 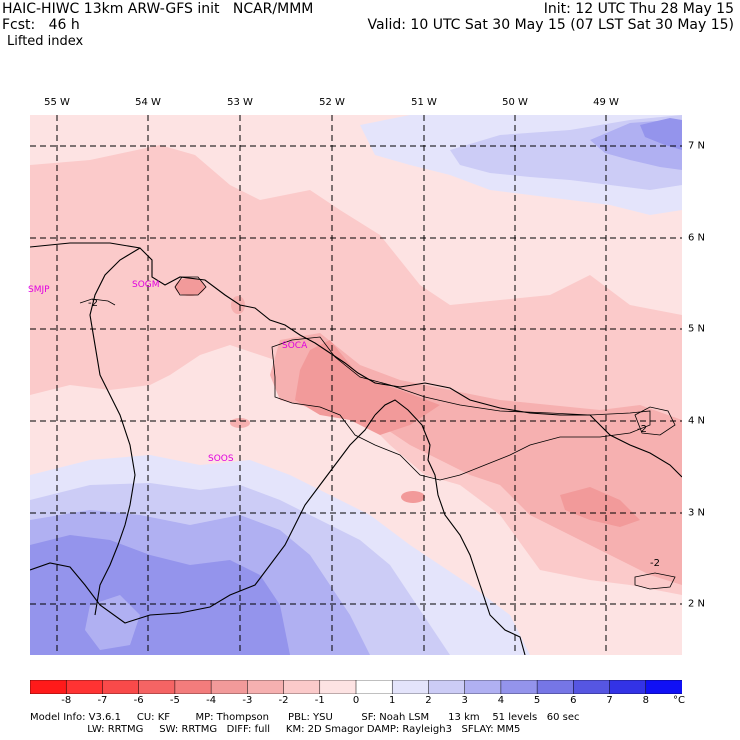 I want to click on station-soos: SOOS, so click(x=221, y=459).